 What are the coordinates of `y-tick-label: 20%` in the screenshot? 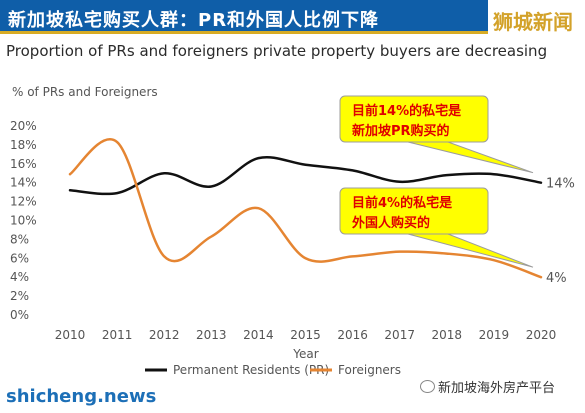 It's located at (23, 126).